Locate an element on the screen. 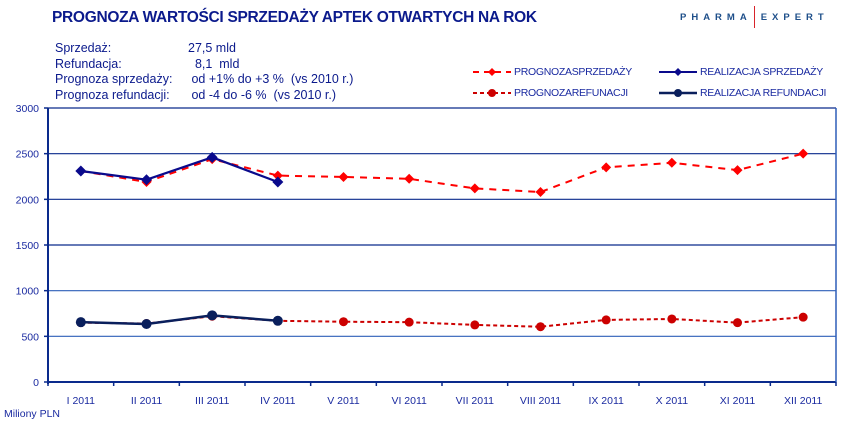  y-tick-label: 500 is located at coordinates (30, 337).